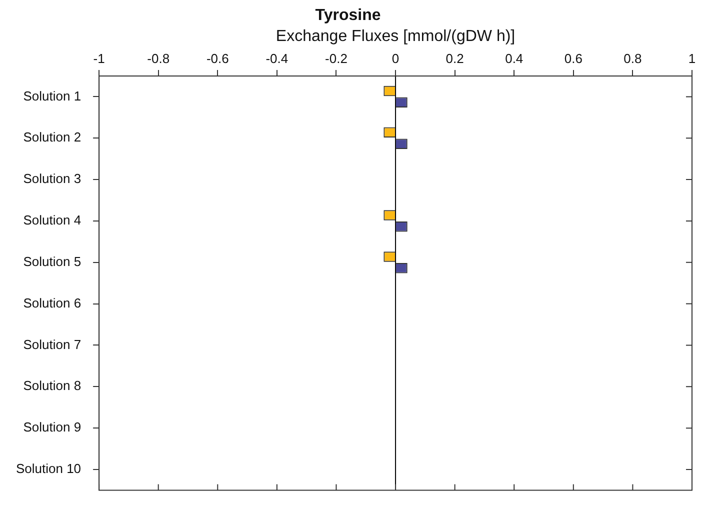 This screenshot has width=708, height=510. Describe the element at coordinates (52, 386) in the screenshot. I see `y-tick-label: Solution 8` at that location.